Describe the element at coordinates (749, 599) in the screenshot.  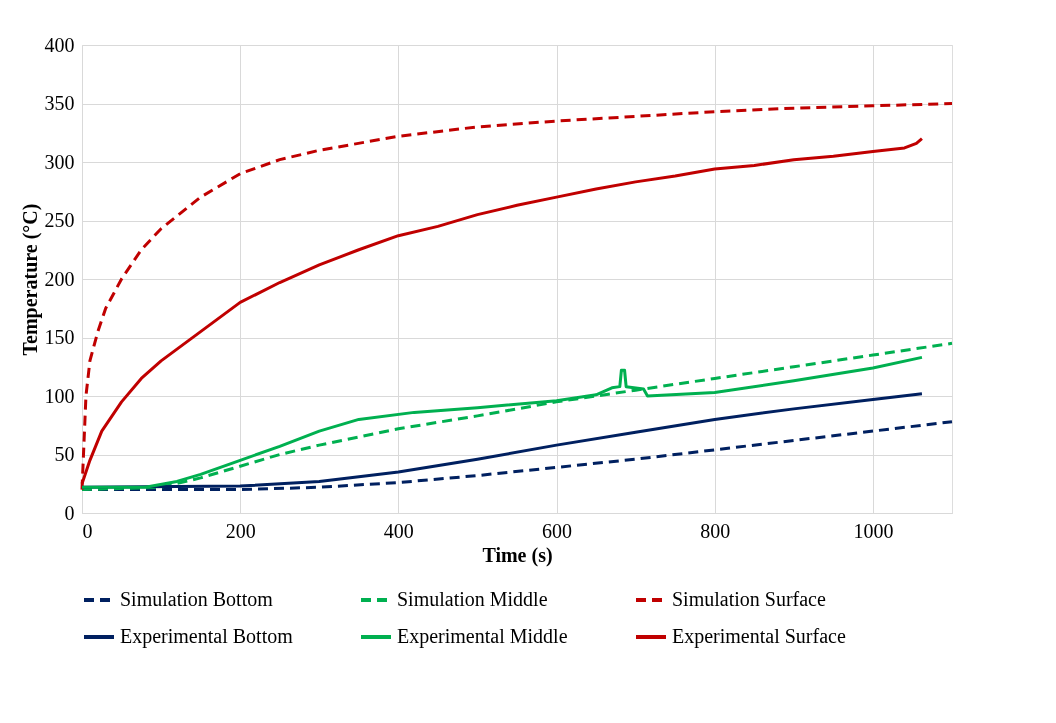
I see `legend-label: Simulation Surface` at that location.